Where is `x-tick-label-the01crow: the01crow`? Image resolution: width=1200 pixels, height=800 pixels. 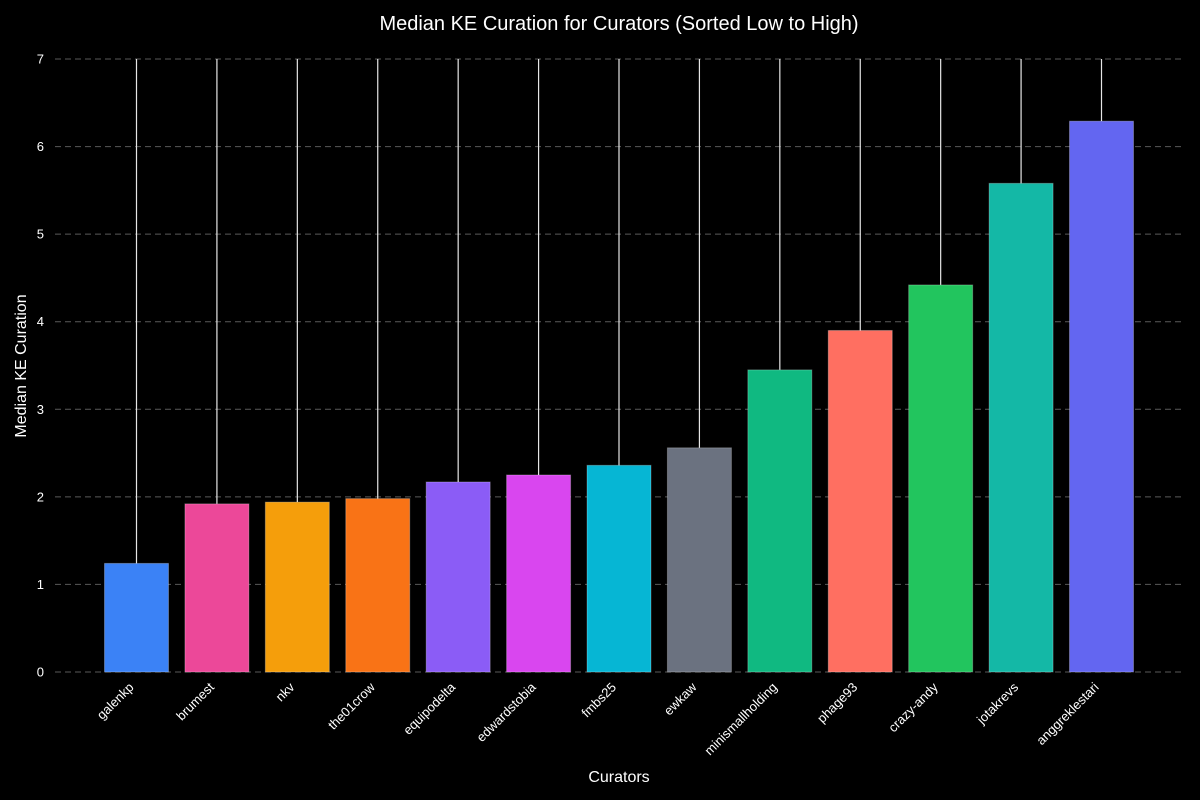 x-tick-label-the01crow: the01crow is located at coordinates (351, 705).